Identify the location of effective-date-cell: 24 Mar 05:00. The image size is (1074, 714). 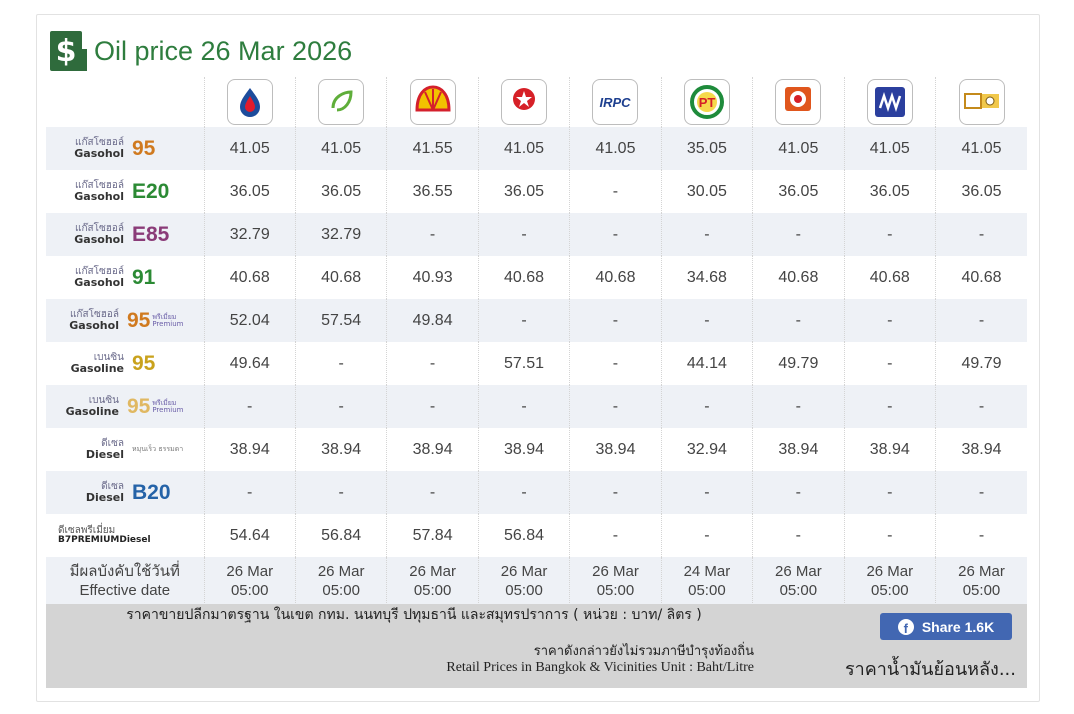
(706, 581).